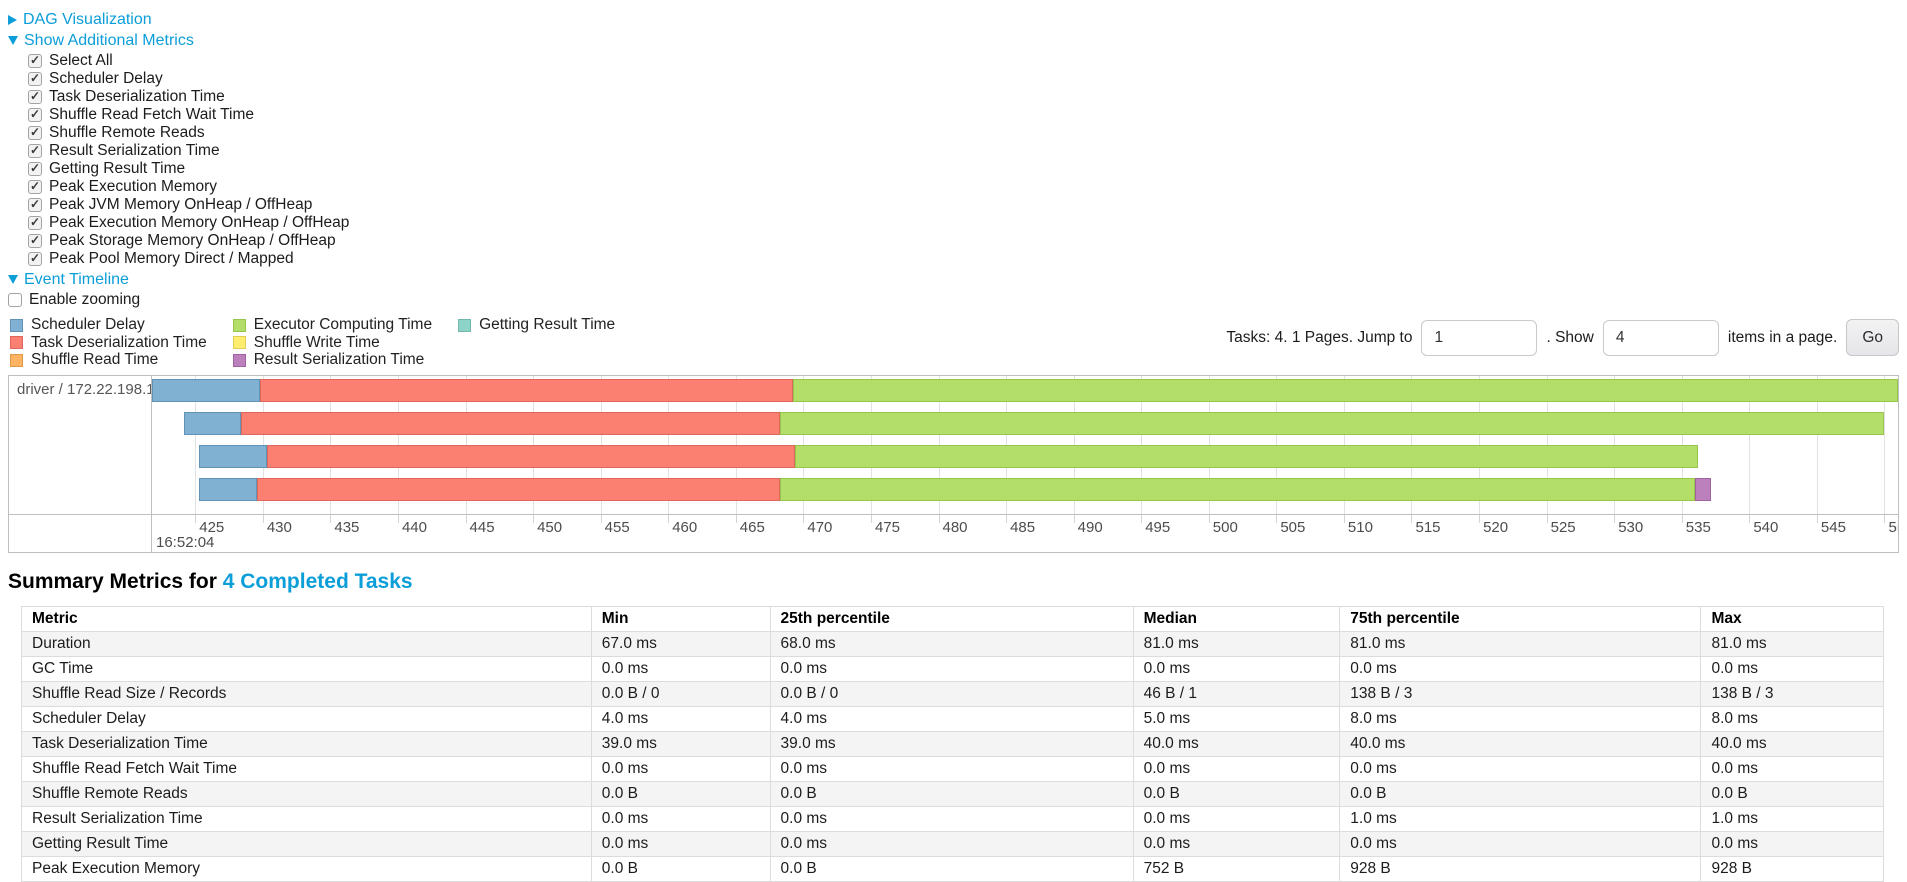  Describe the element at coordinates (1236, 618) in the screenshot. I see `column-header-median: Median` at that location.